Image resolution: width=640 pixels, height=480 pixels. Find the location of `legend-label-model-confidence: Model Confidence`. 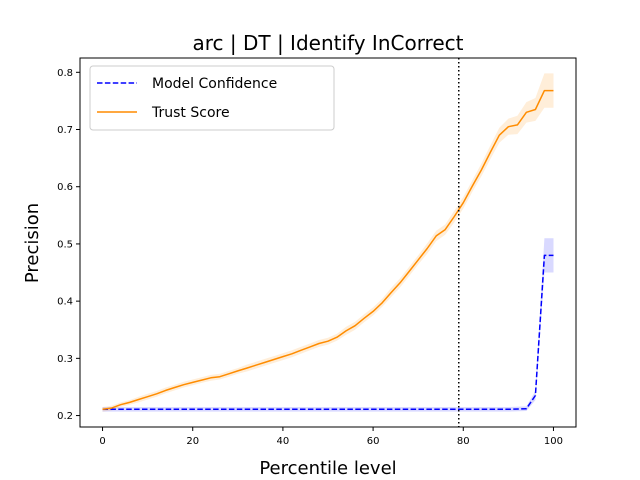

legend-label-model-confidence: Model Confidence is located at coordinates (214, 84).